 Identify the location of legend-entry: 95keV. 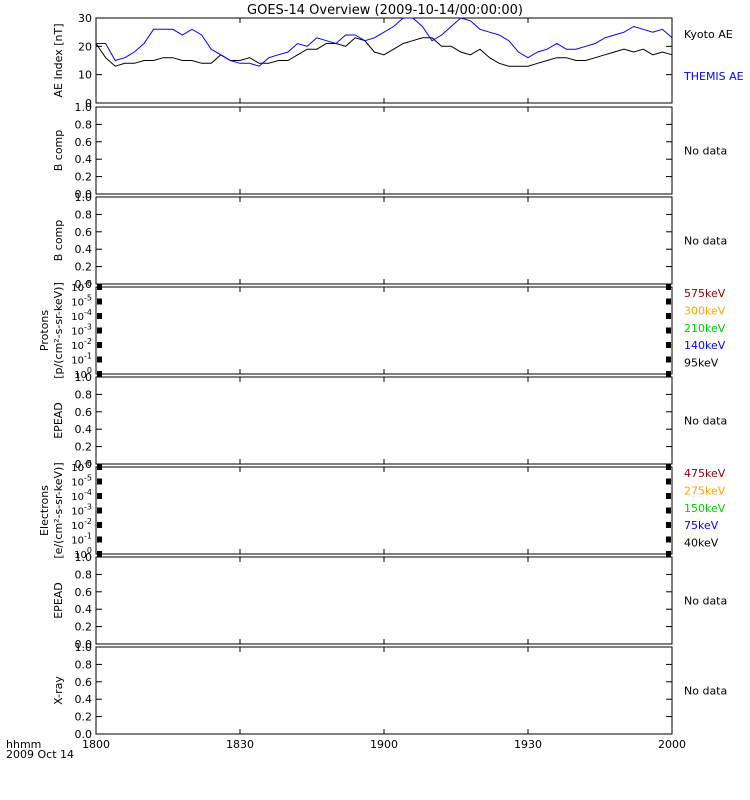
(701, 363).